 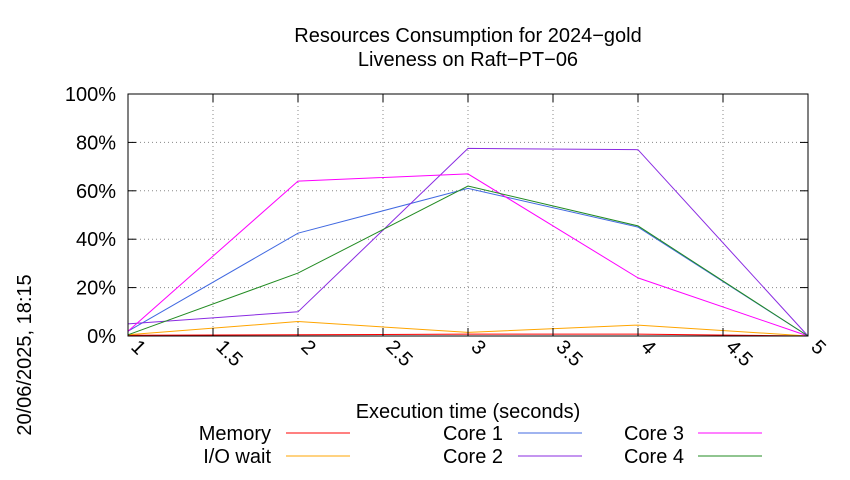 I want to click on x-tick-label: 1, so click(x=137, y=347).